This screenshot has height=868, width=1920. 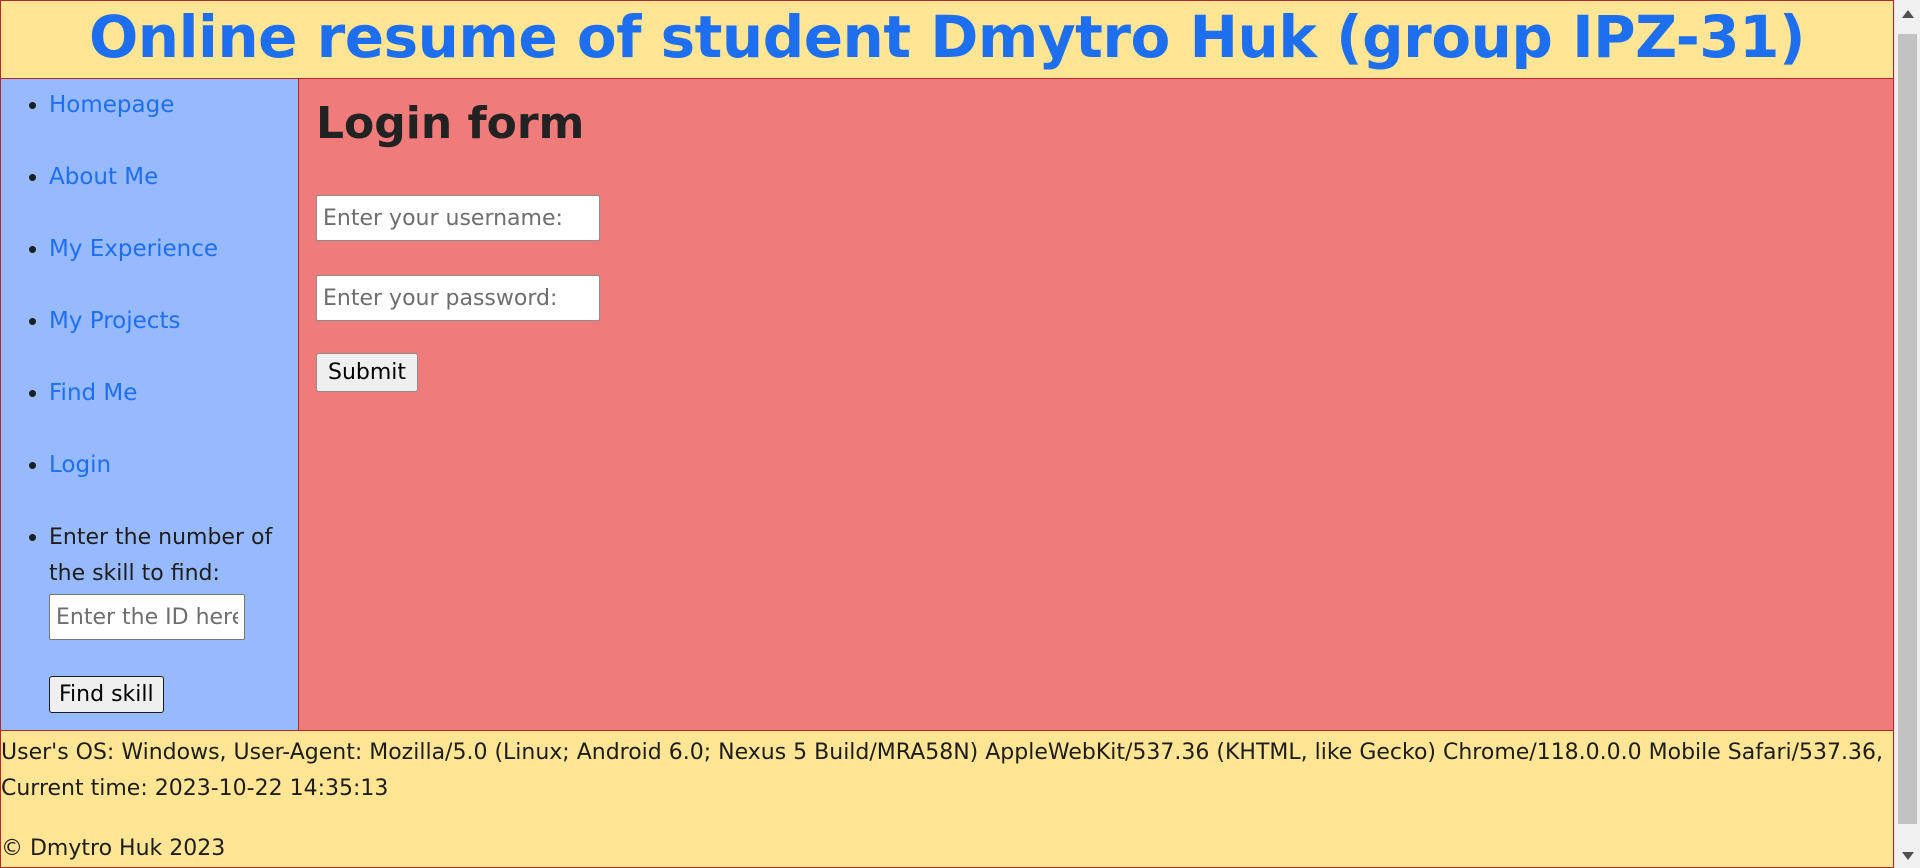 I want to click on sidebar-item-find-me: Find Me, so click(x=173, y=393).